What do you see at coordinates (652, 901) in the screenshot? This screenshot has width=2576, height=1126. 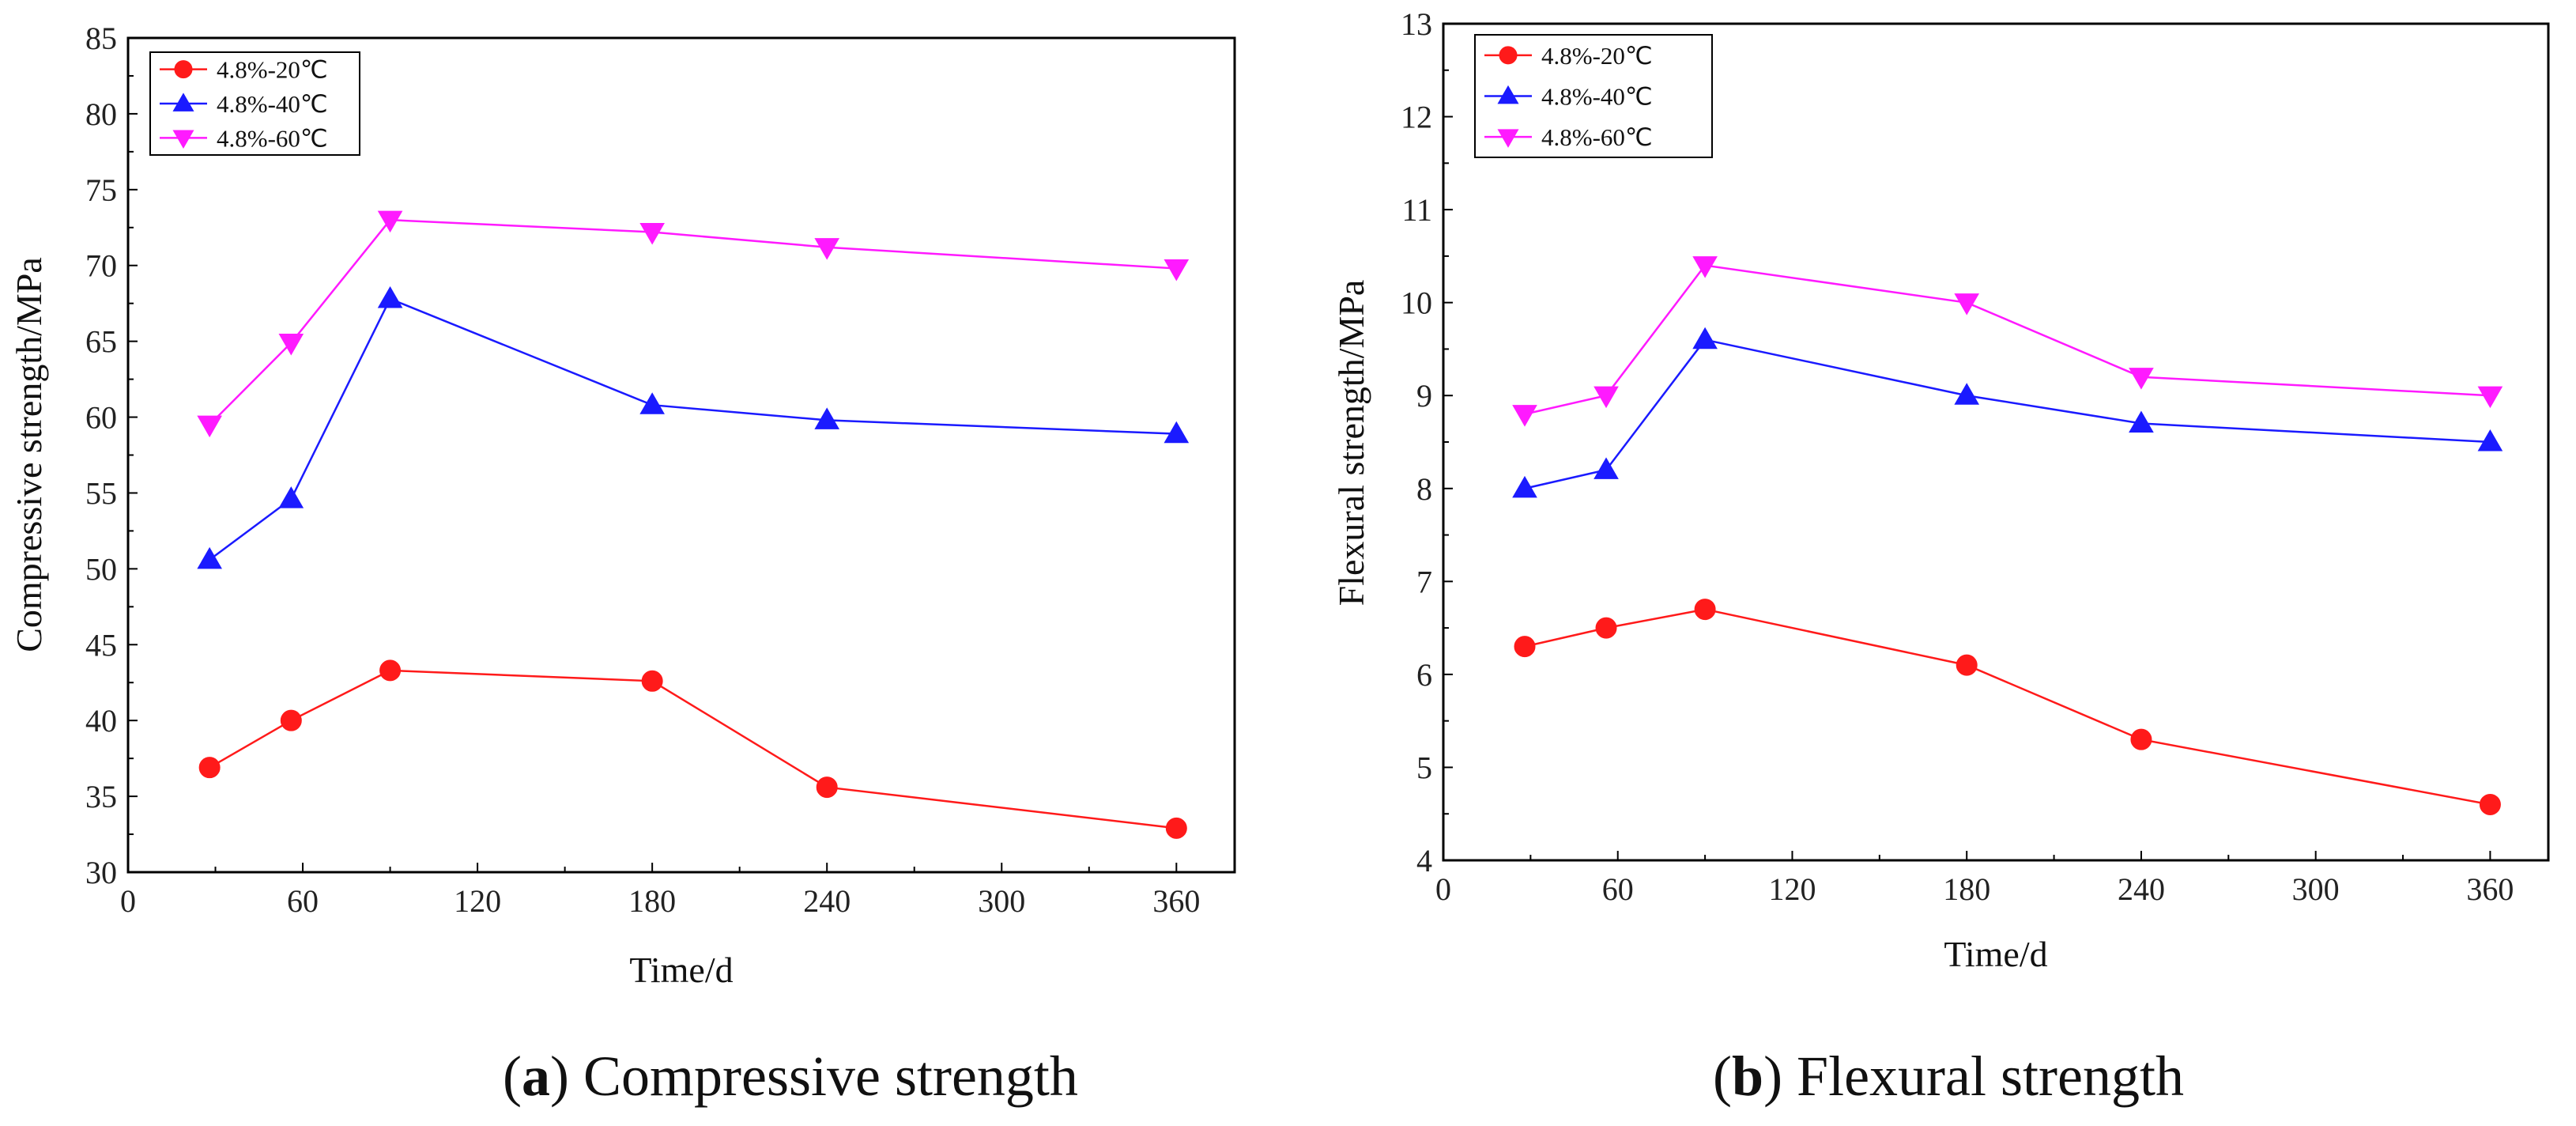 I see `x-tick-label: 180` at bounding box center [652, 901].